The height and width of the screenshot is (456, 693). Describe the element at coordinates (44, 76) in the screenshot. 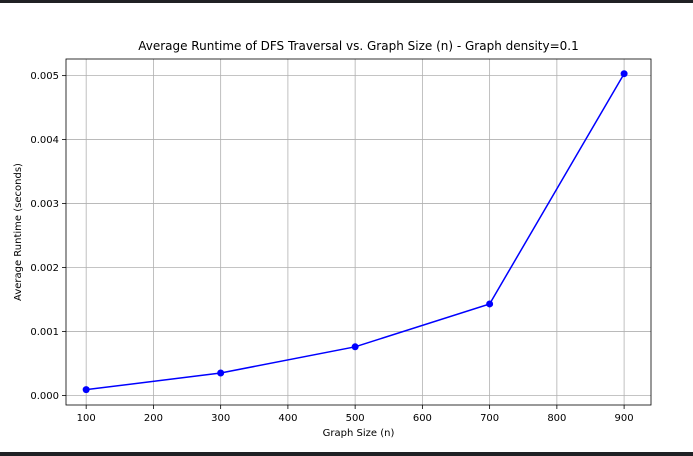

I see `y-tick-label: 0.005` at that location.